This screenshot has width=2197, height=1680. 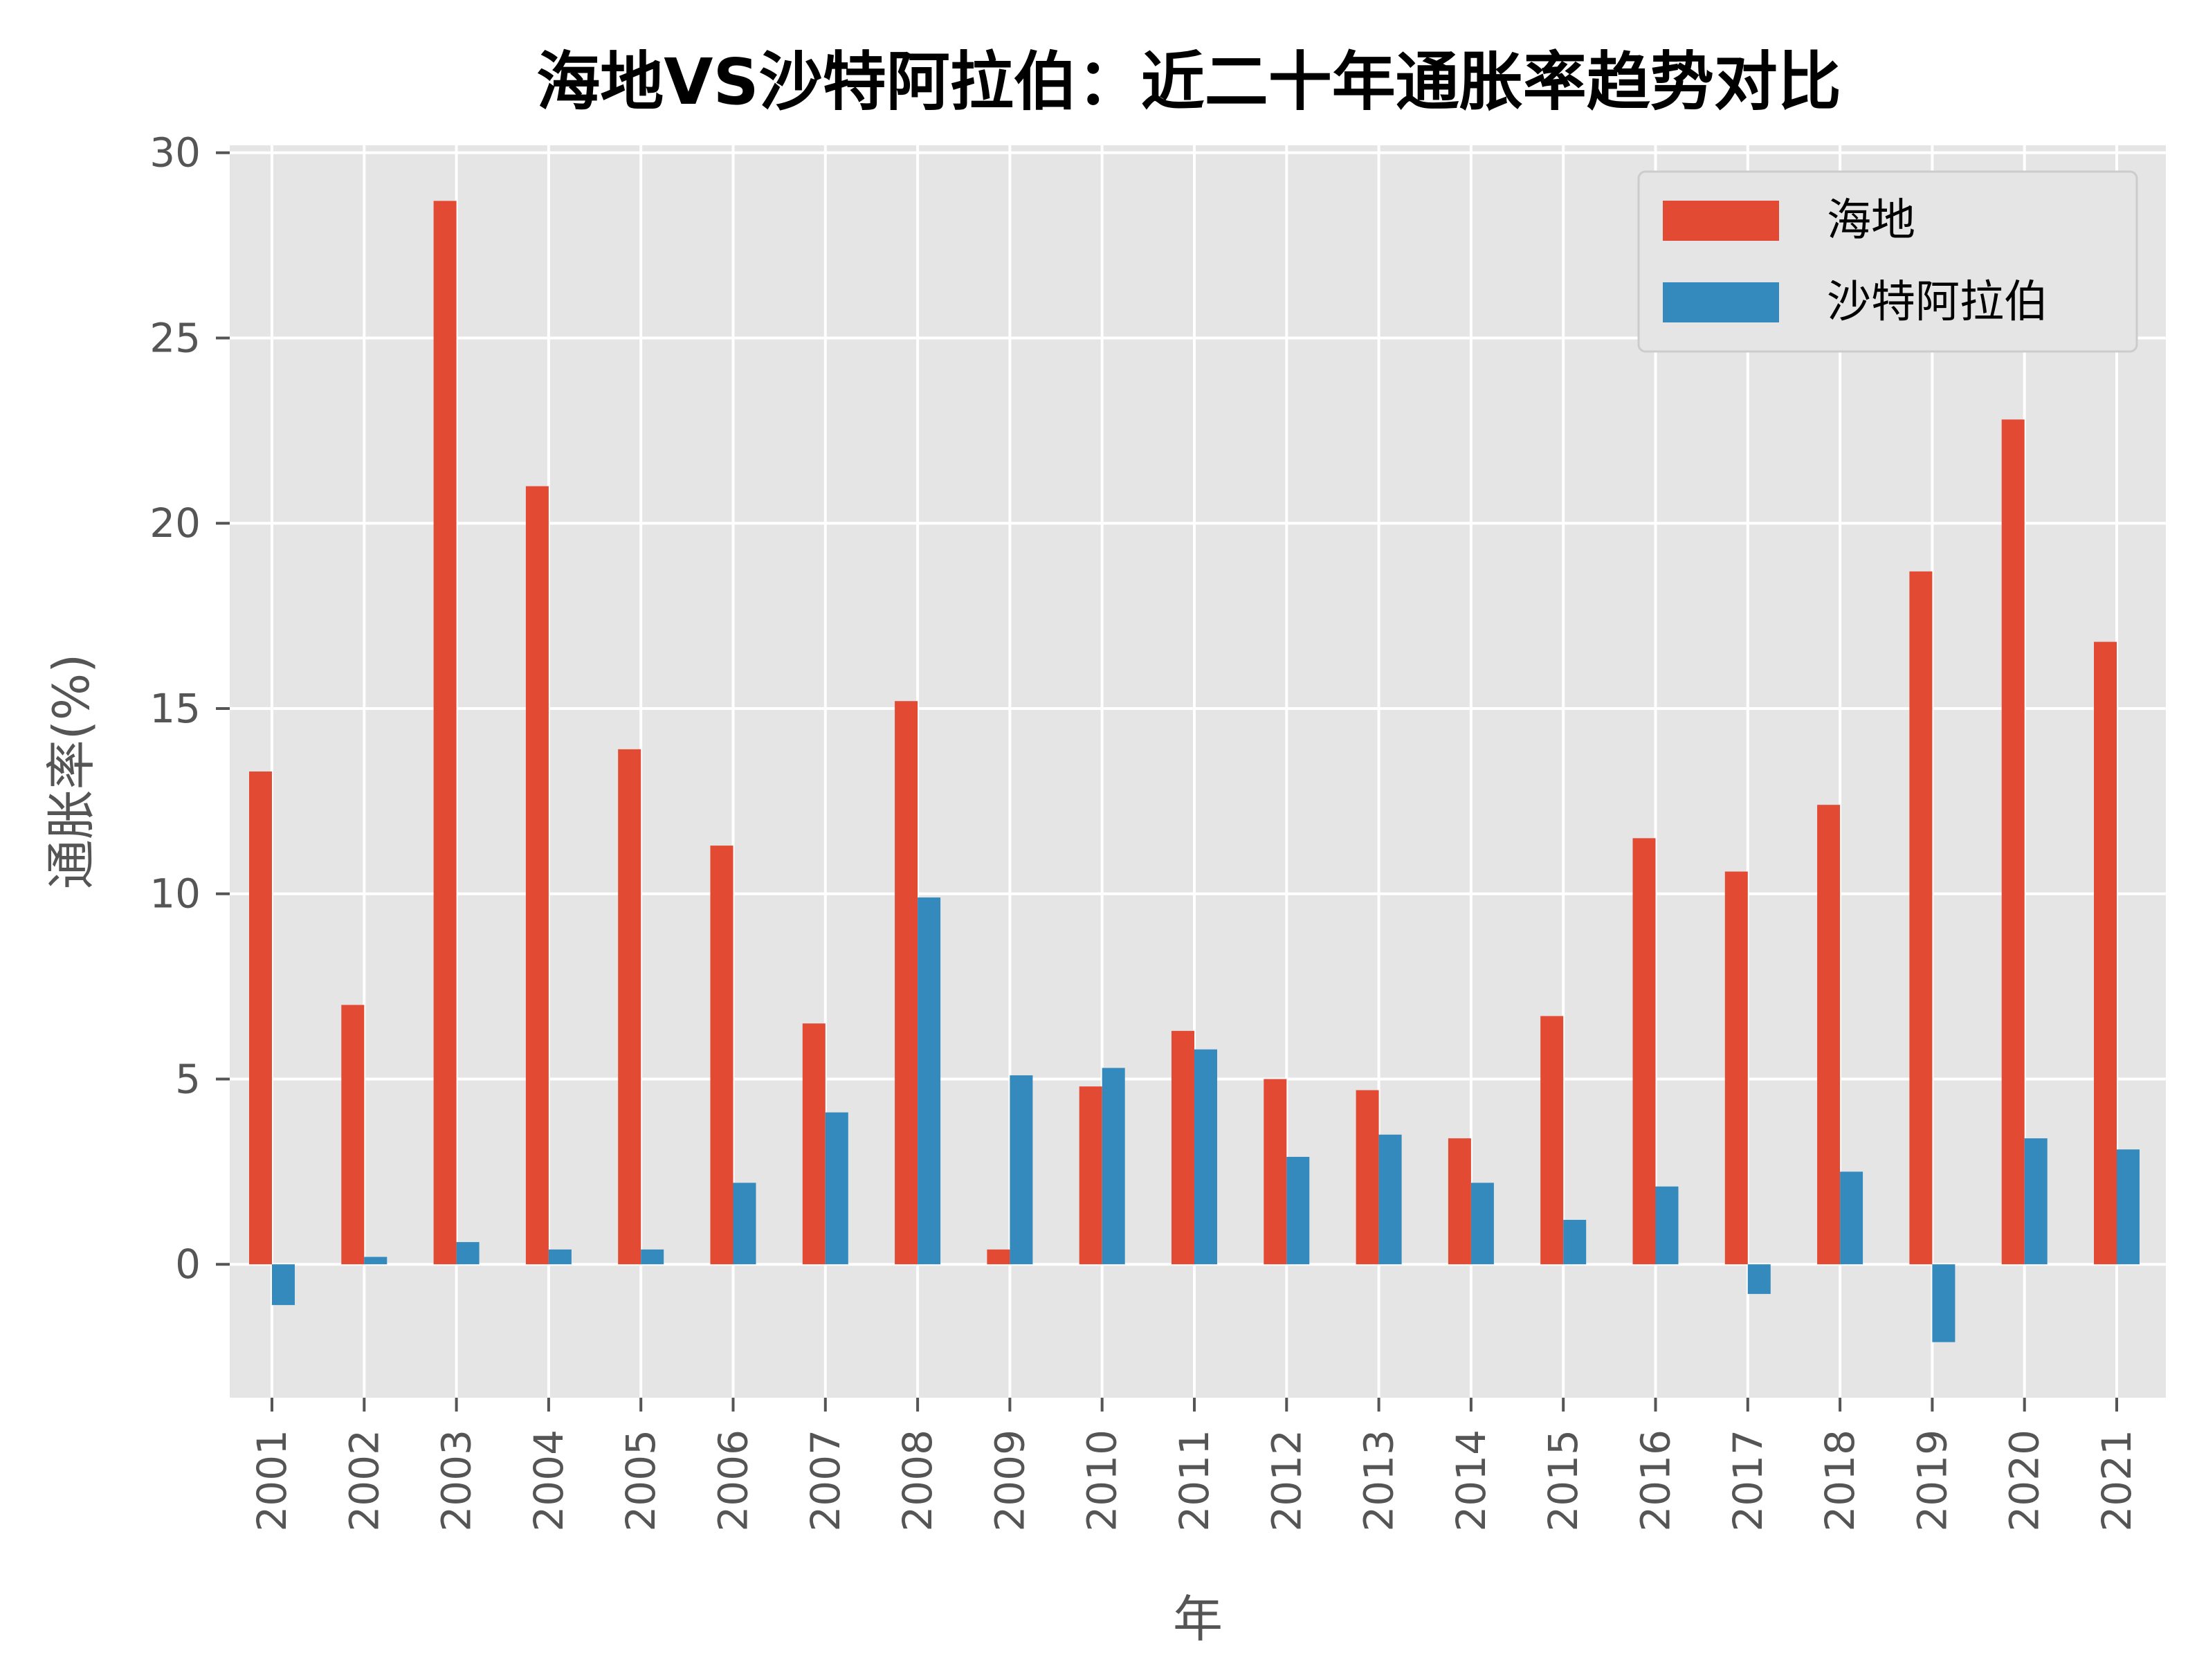 What do you see at coordinates (653, 1257) in the screenshot?
I see `bar-series-2-2005` at bounding box center [653, 1257].